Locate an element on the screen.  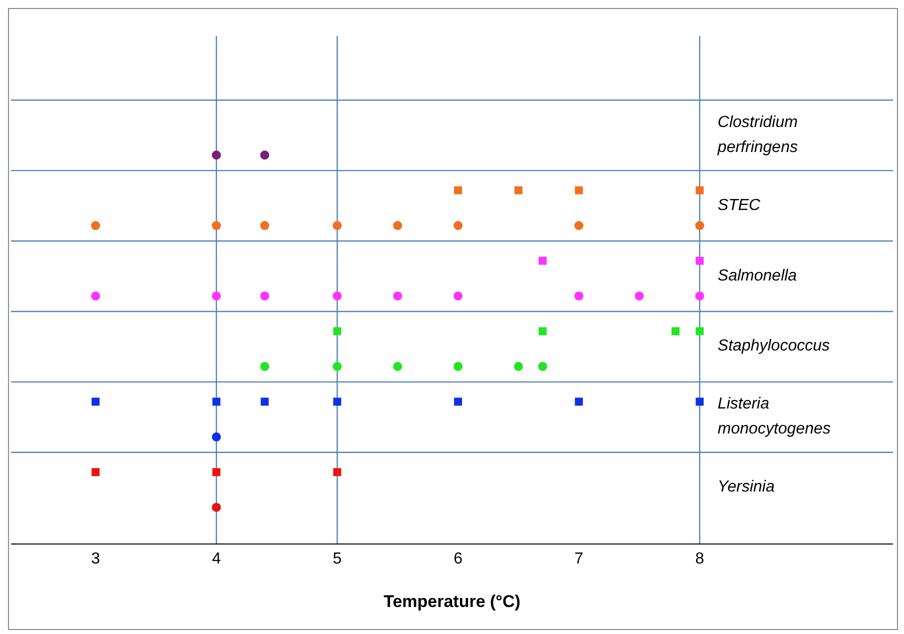
y-tick-label: Yersinia is located at coordinates (746, 487).